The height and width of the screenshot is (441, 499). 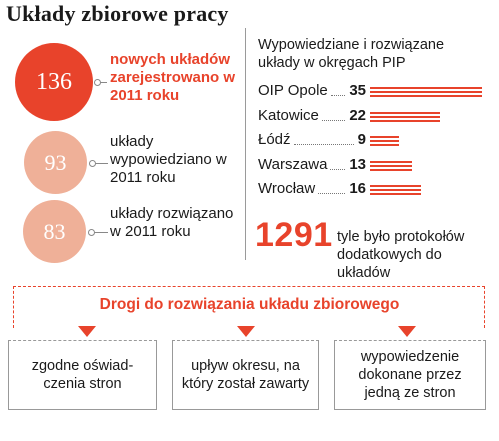 What do you see at coordinates (357, 188) in the screenshot?
I see `pip-value-label: 16` at bounding box center [357, 188].